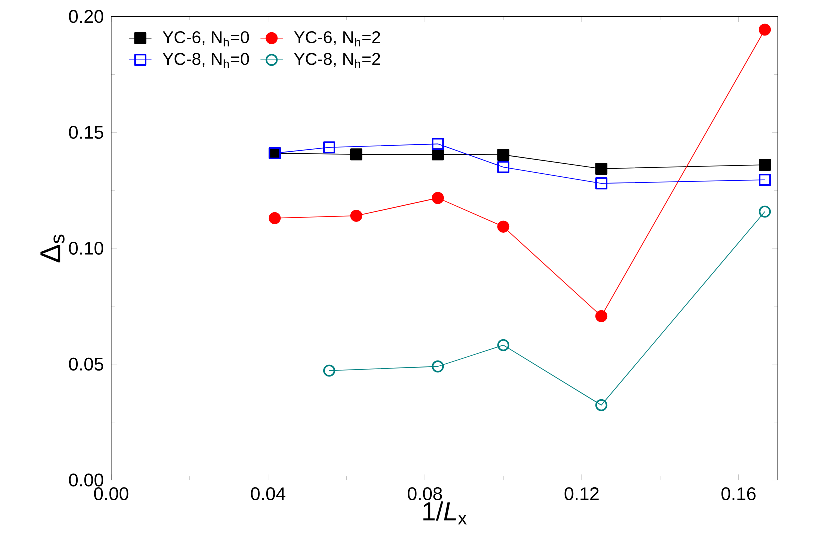  What do you see at coordinates (86, 480) in the screenshot?
I see `y-tick-label: 0.00` at bounding box center [86, 480].